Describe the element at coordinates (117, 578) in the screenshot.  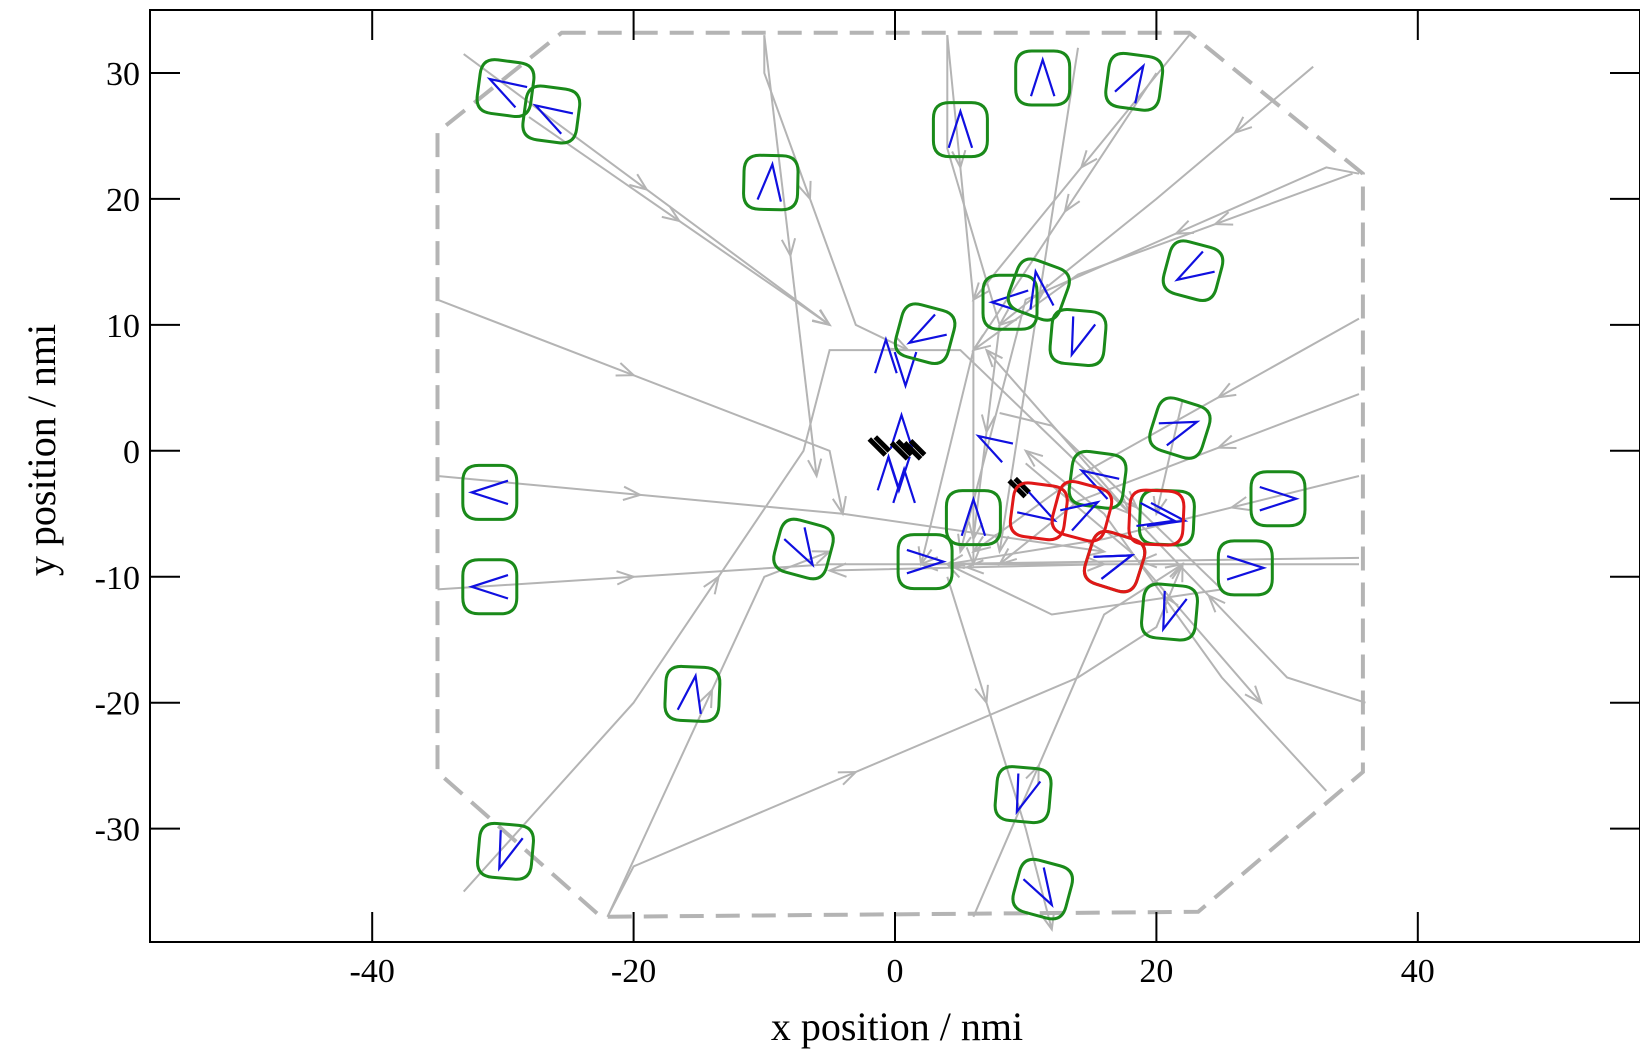
I see `y-tick-label: -10` at that location.